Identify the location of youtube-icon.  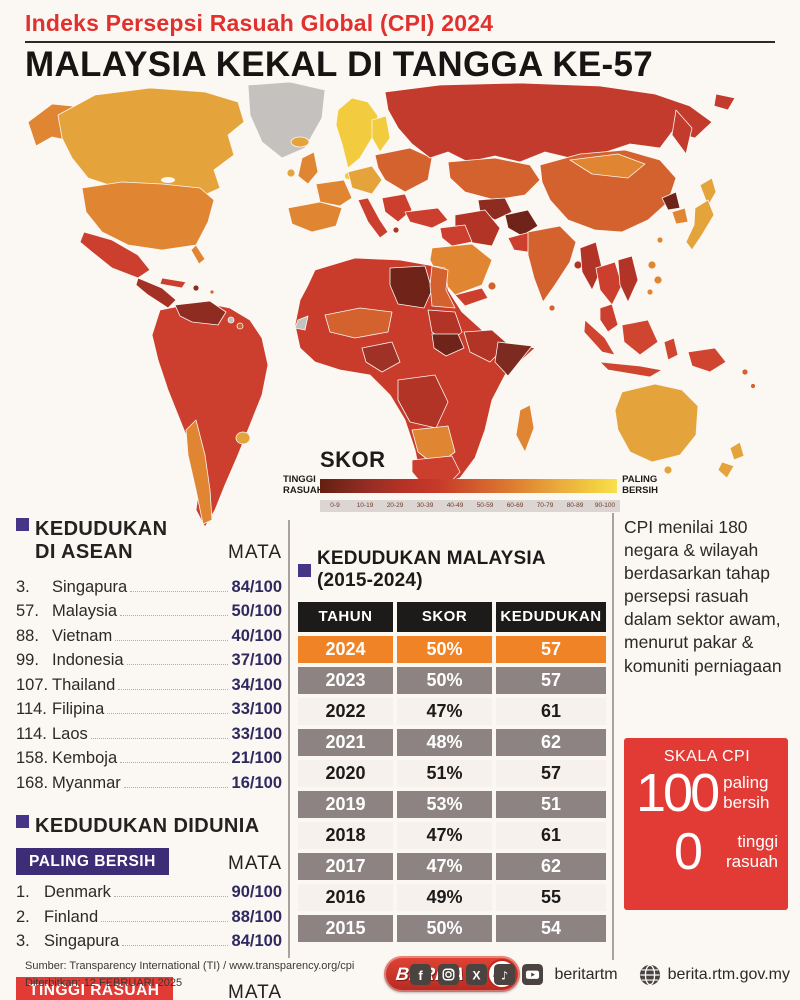
(533, 974).